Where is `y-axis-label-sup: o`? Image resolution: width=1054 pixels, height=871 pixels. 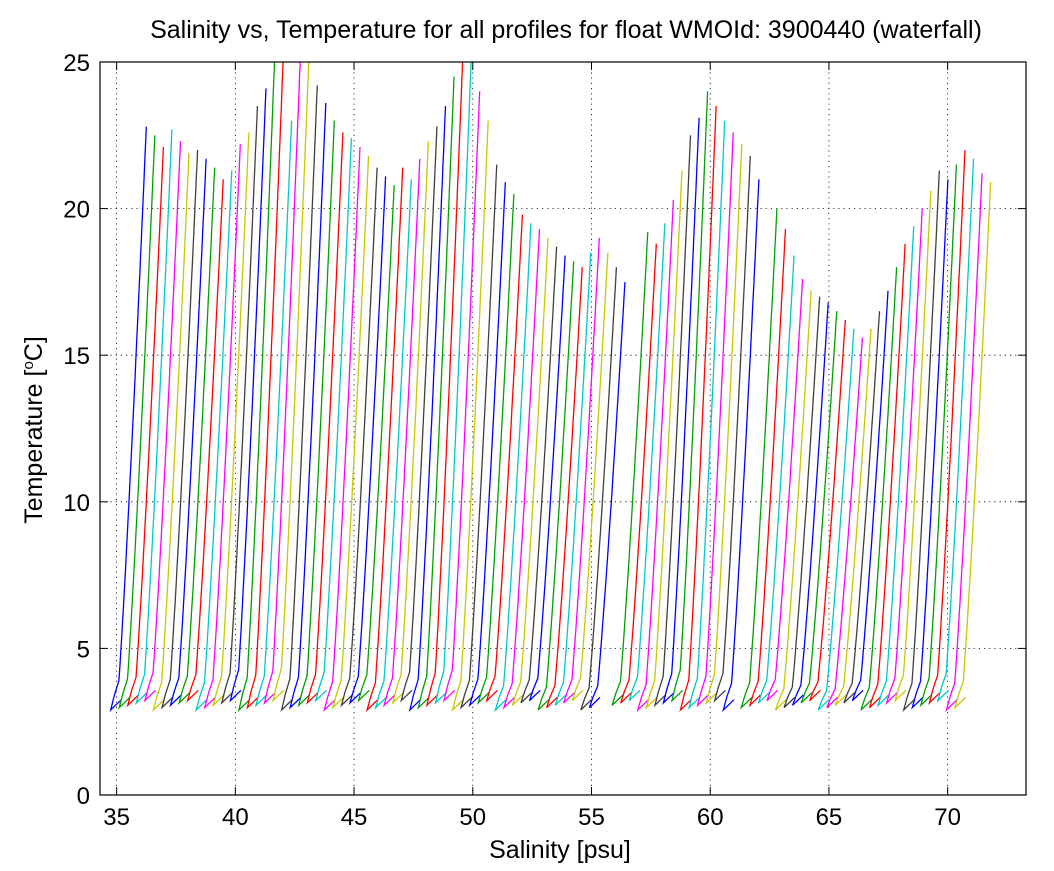 y-axis-label-sup: o is located at coordinates (28, 365).